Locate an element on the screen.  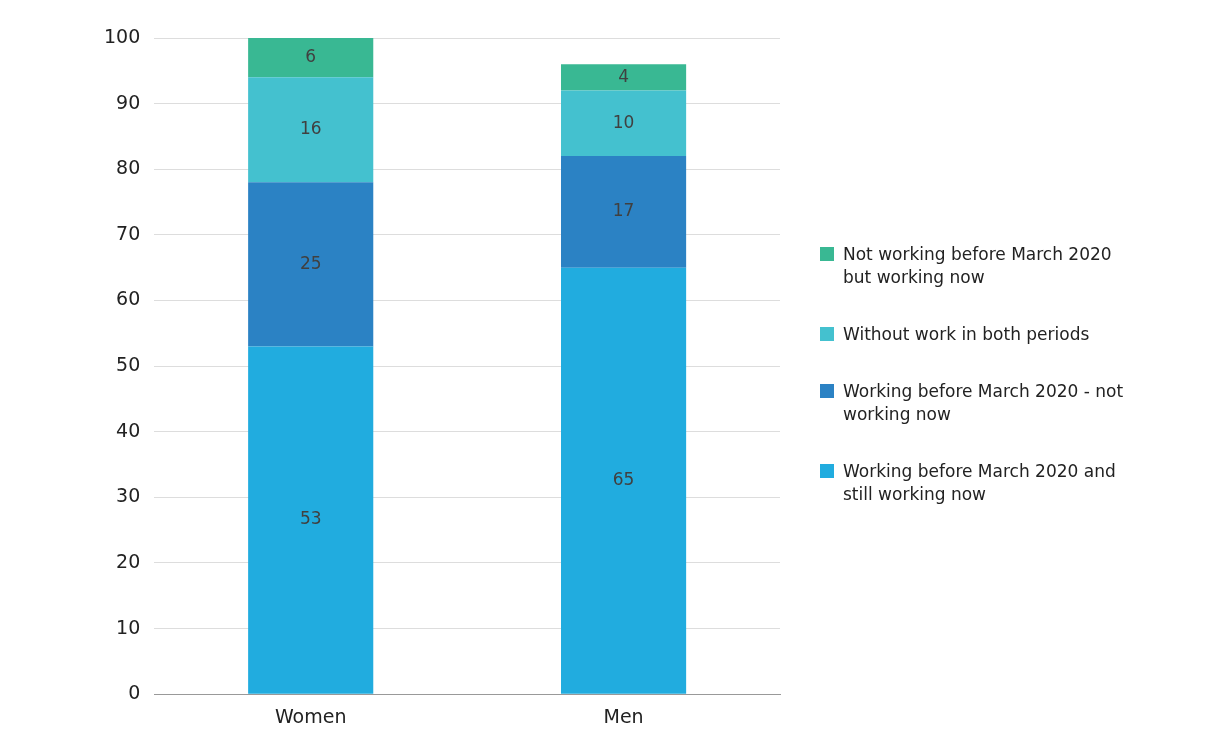
data-label: 10 is located at coordinates (623, 121).